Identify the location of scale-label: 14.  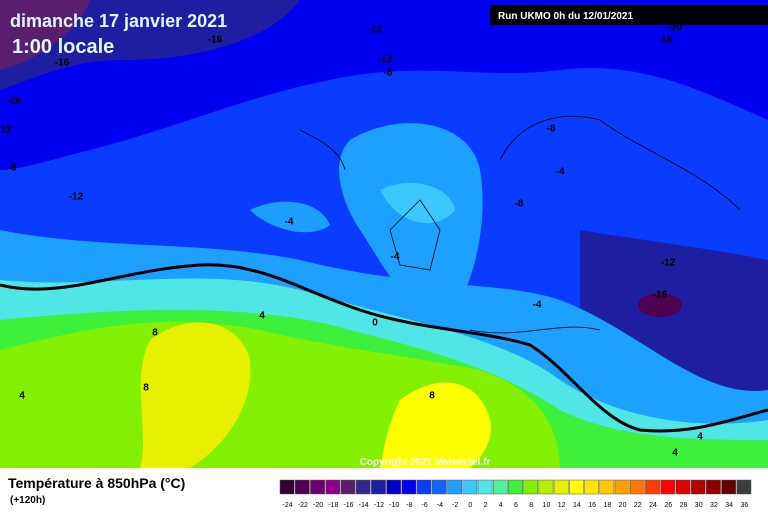
(577, 505).